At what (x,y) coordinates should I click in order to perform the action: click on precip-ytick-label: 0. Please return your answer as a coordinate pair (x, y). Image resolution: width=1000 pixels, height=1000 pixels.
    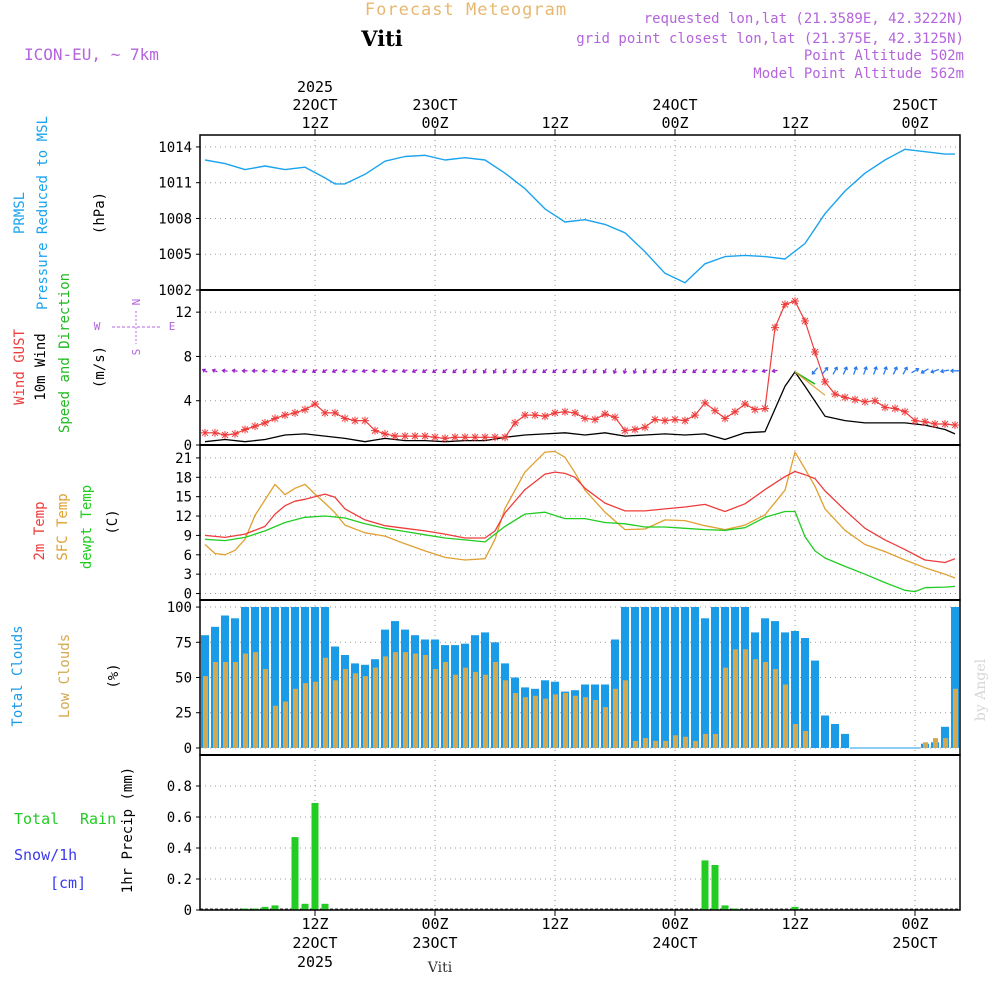
    Looking at the image, I should click on (188, 911).